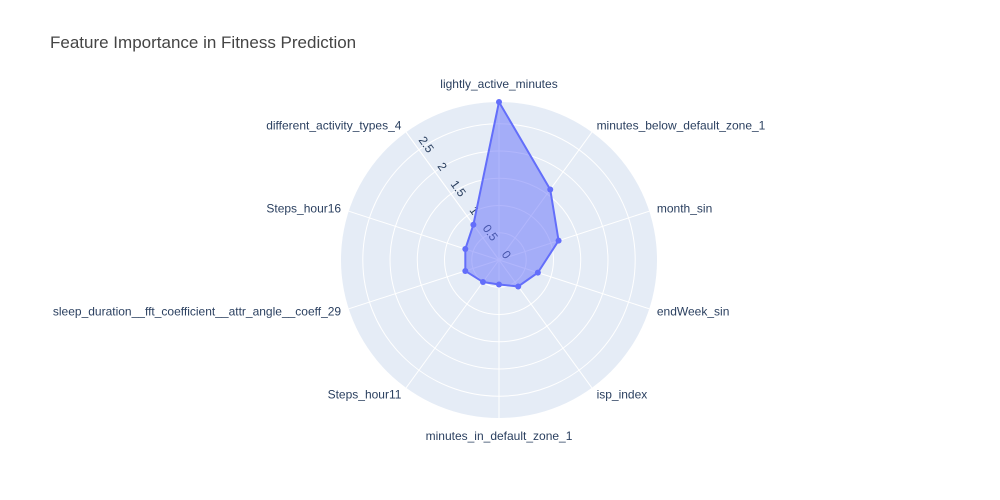  What do you see at coordinates (334, 126) in the screenshot?
I see `category-label: different_activity_types_4` at bounding box center [334, 126].